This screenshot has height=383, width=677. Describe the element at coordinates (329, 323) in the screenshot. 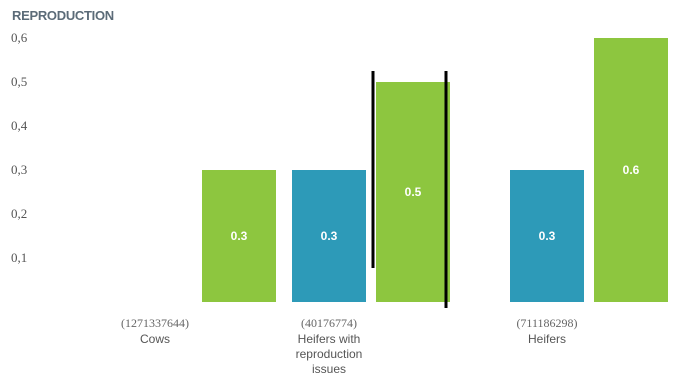

I see `x-category-id: (40176774)` at that location.